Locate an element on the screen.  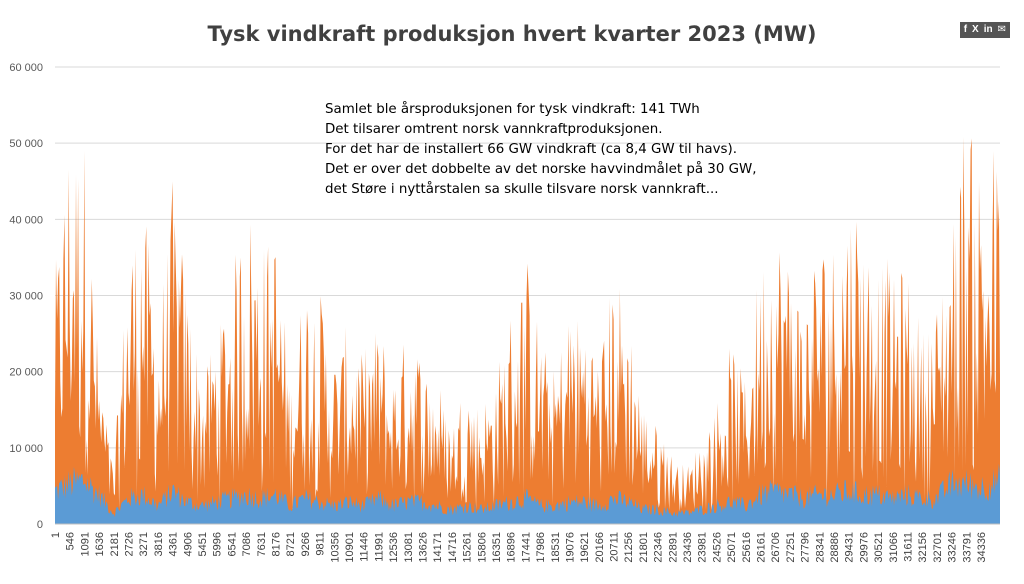
x-tick-label: 28341 is located at coordinates (820, 547).